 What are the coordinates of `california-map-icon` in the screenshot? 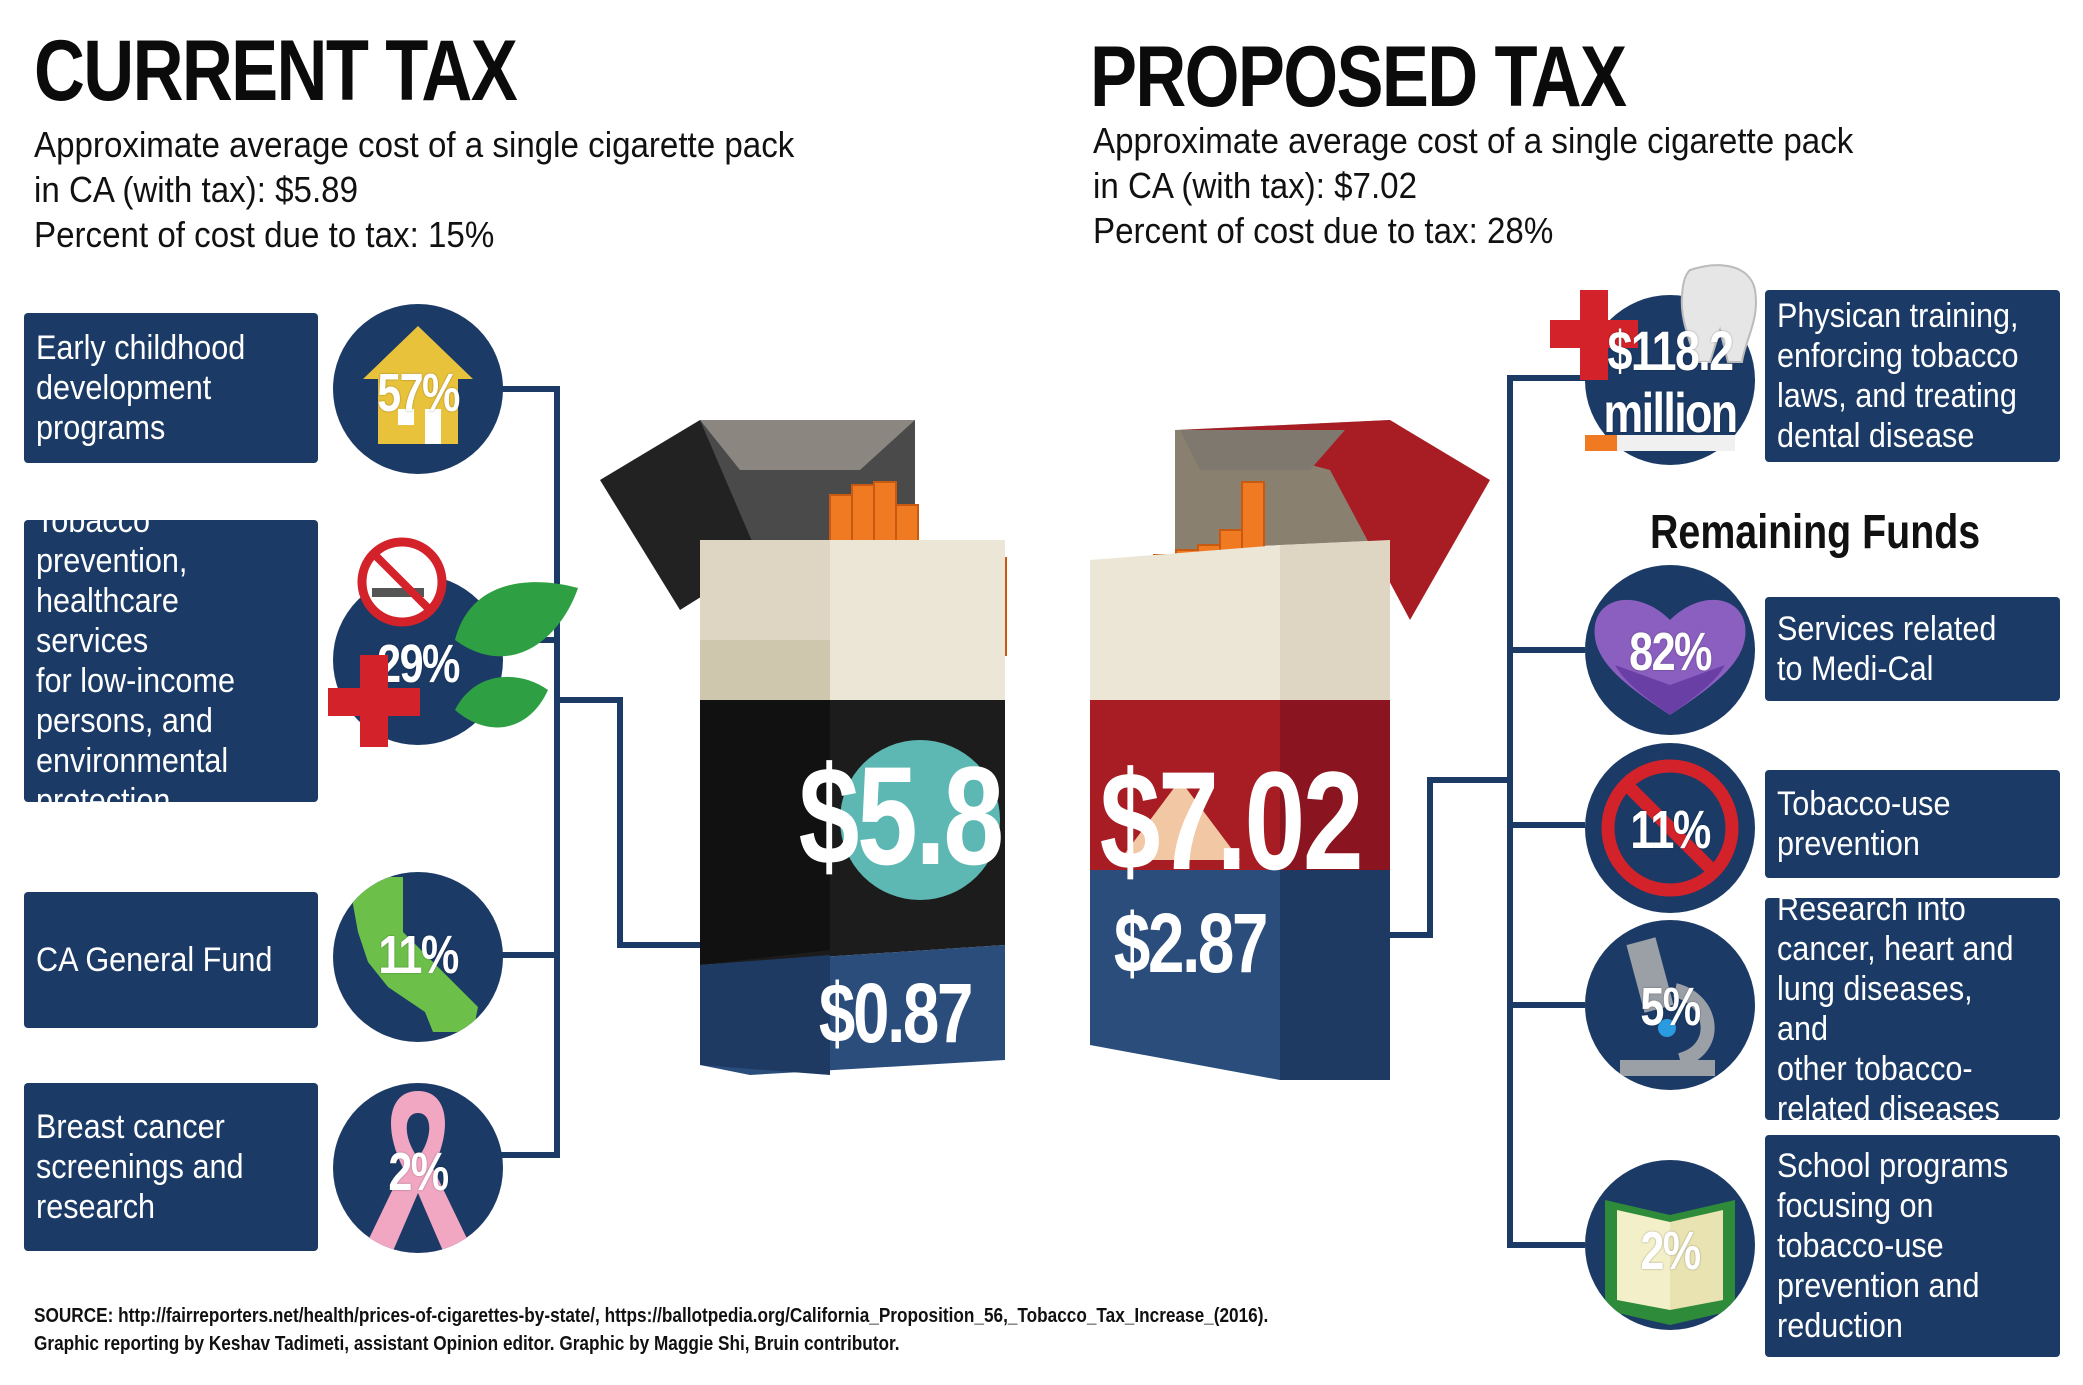 It's located at (413, 954).